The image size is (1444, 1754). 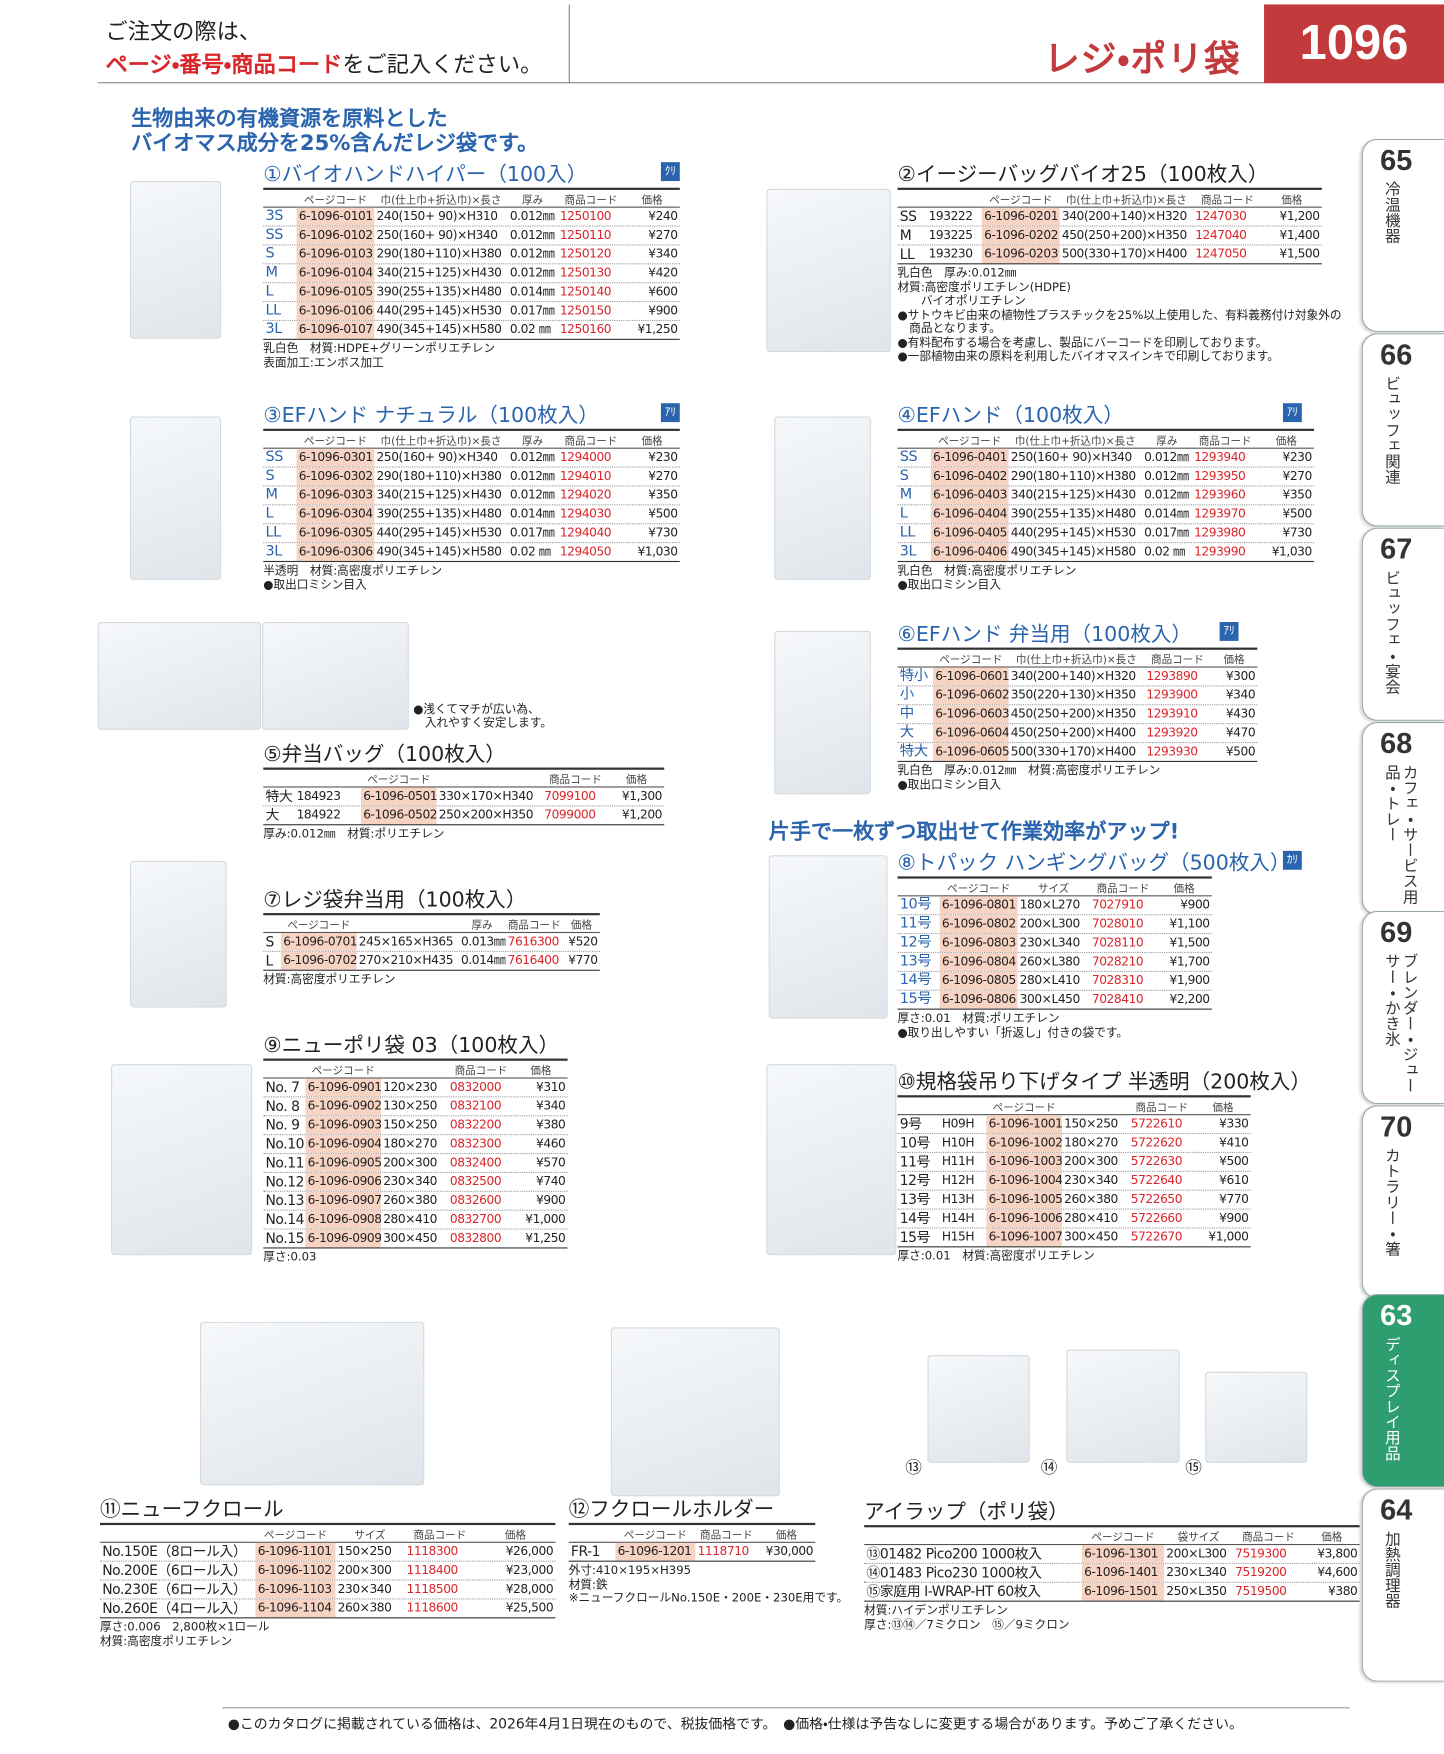 What do you see at coordinates (1396, 1509) in the screenshot?
I see `tab-number: 64` at bounding box center [1396, 1509].